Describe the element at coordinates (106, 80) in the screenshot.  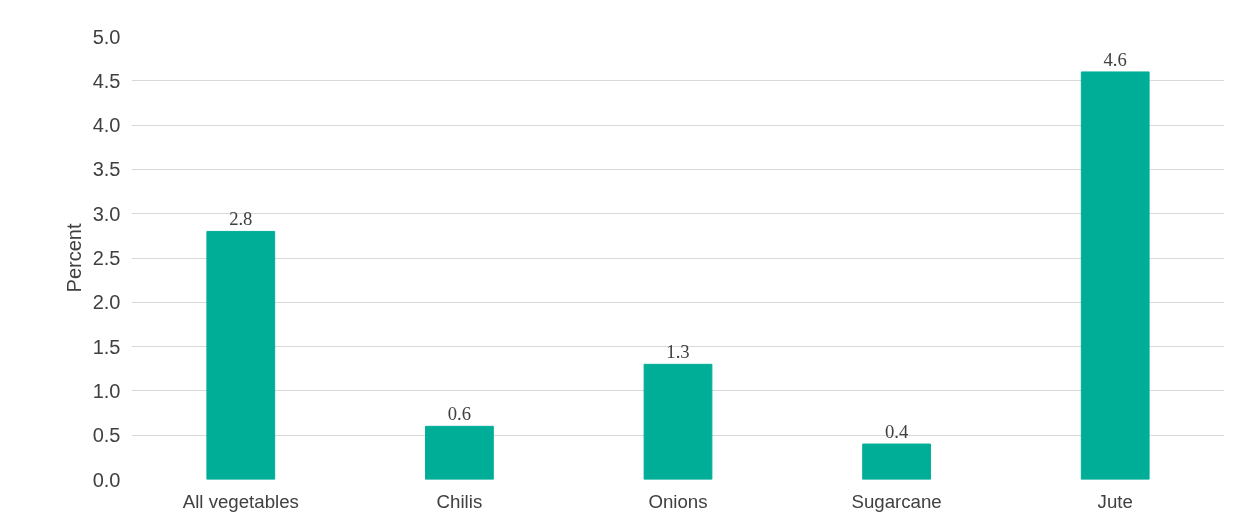
I see `y-tick-label: 4.5` at that location.